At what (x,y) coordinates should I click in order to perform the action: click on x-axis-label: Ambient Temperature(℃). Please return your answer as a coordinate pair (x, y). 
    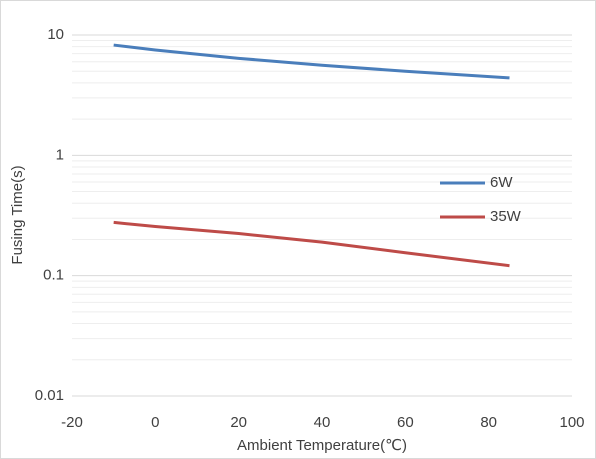
    Looking at the image, I should click on (322, 445).